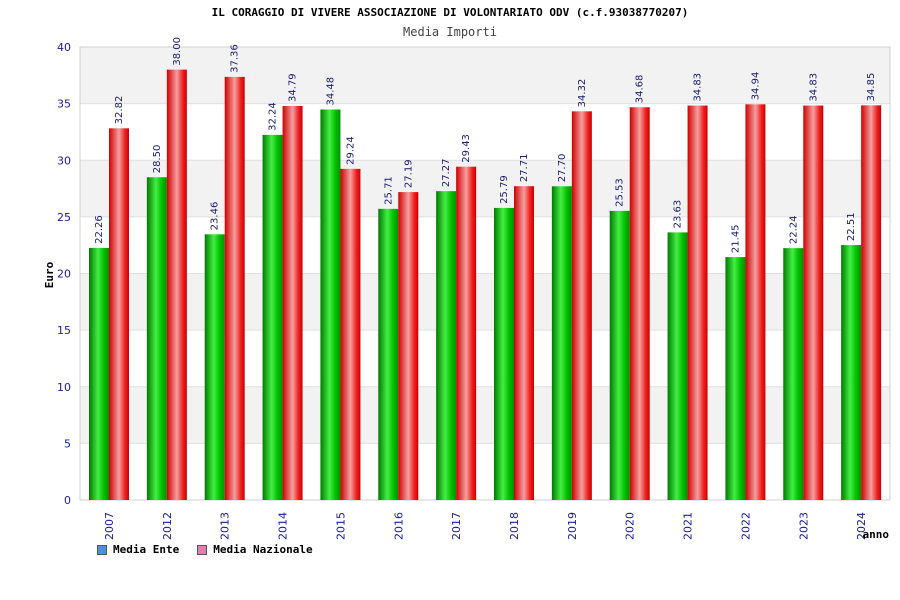  What do you see at coordinates (263, 549) in the screenshot?
I see `legend-label-media-nazionale: Media Nazionale` at bounding box center [263, 549].